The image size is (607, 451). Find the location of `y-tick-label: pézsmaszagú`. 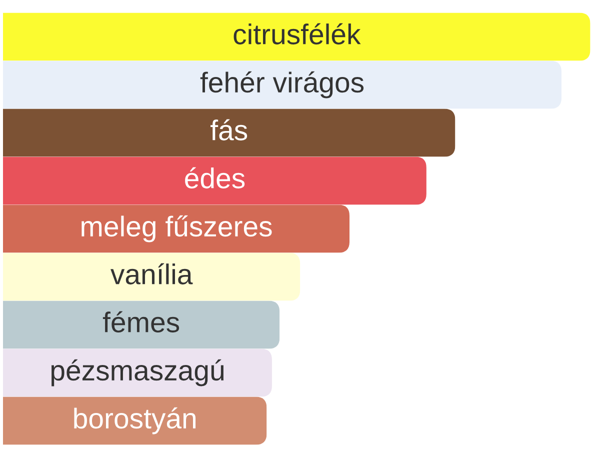

y-tick-label: pézsmaszagú is located at coordinates (138, 372).